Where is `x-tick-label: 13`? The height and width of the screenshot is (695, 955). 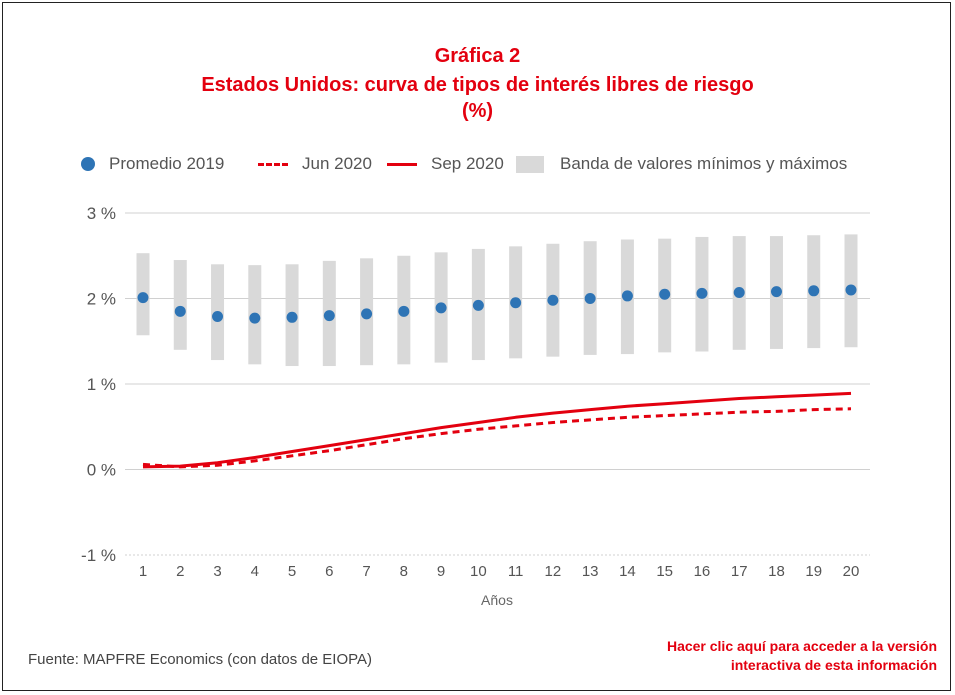
x-tick-label: 13 is located at coordinates (590, 571).